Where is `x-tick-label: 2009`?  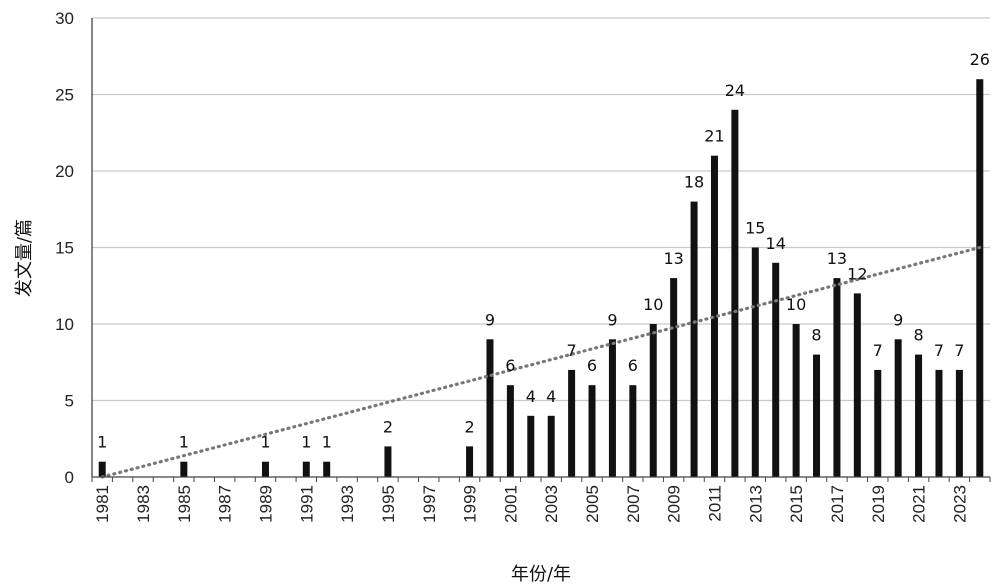 x-tick-label: 2009 is located at coordinates (674, 504).